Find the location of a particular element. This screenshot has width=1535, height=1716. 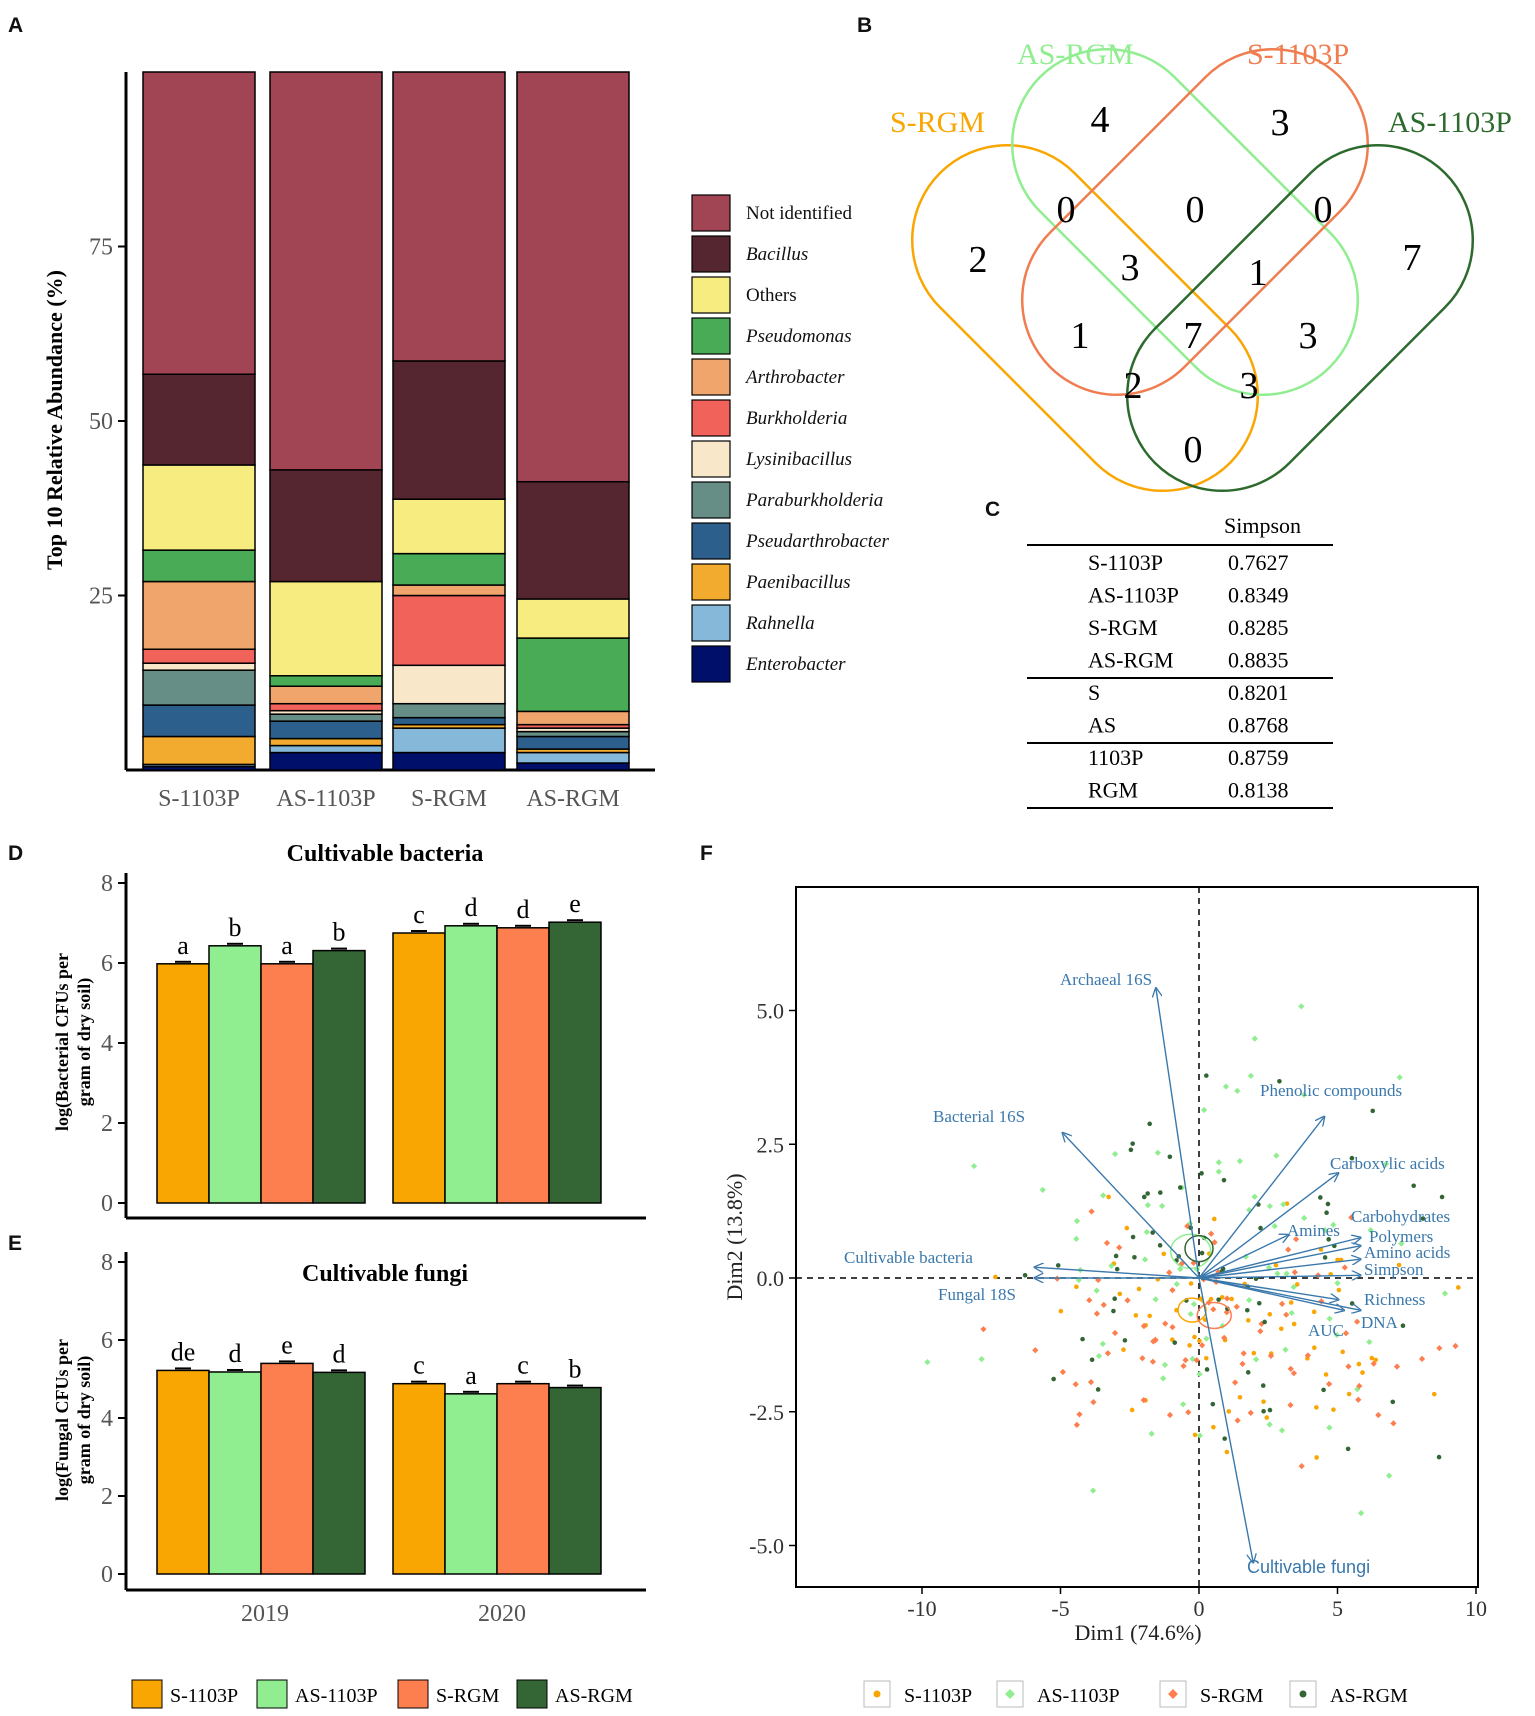

legend-label: Paraburkholderia is located at coordinates (814, 500).